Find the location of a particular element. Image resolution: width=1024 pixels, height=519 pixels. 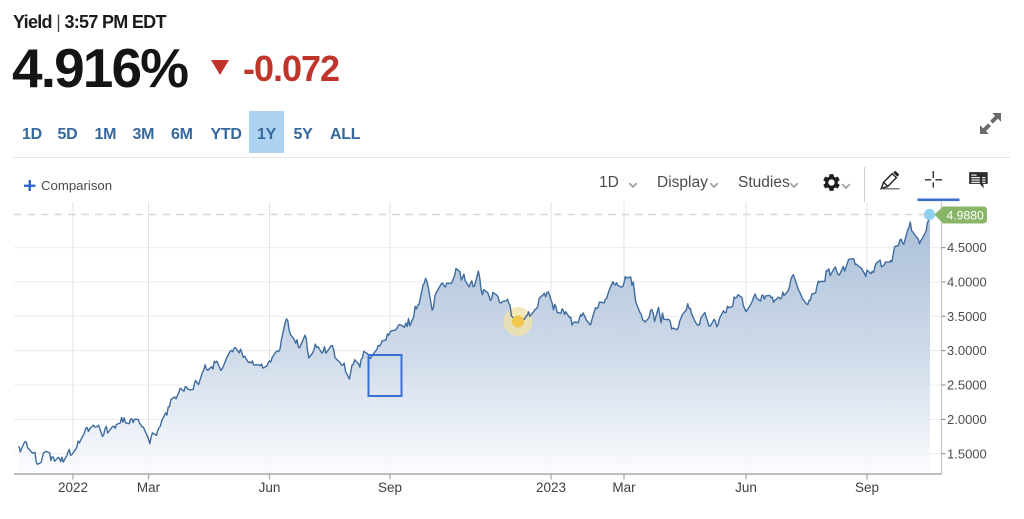

svg-text: 4.9880 is located at coordinates (965, 215).